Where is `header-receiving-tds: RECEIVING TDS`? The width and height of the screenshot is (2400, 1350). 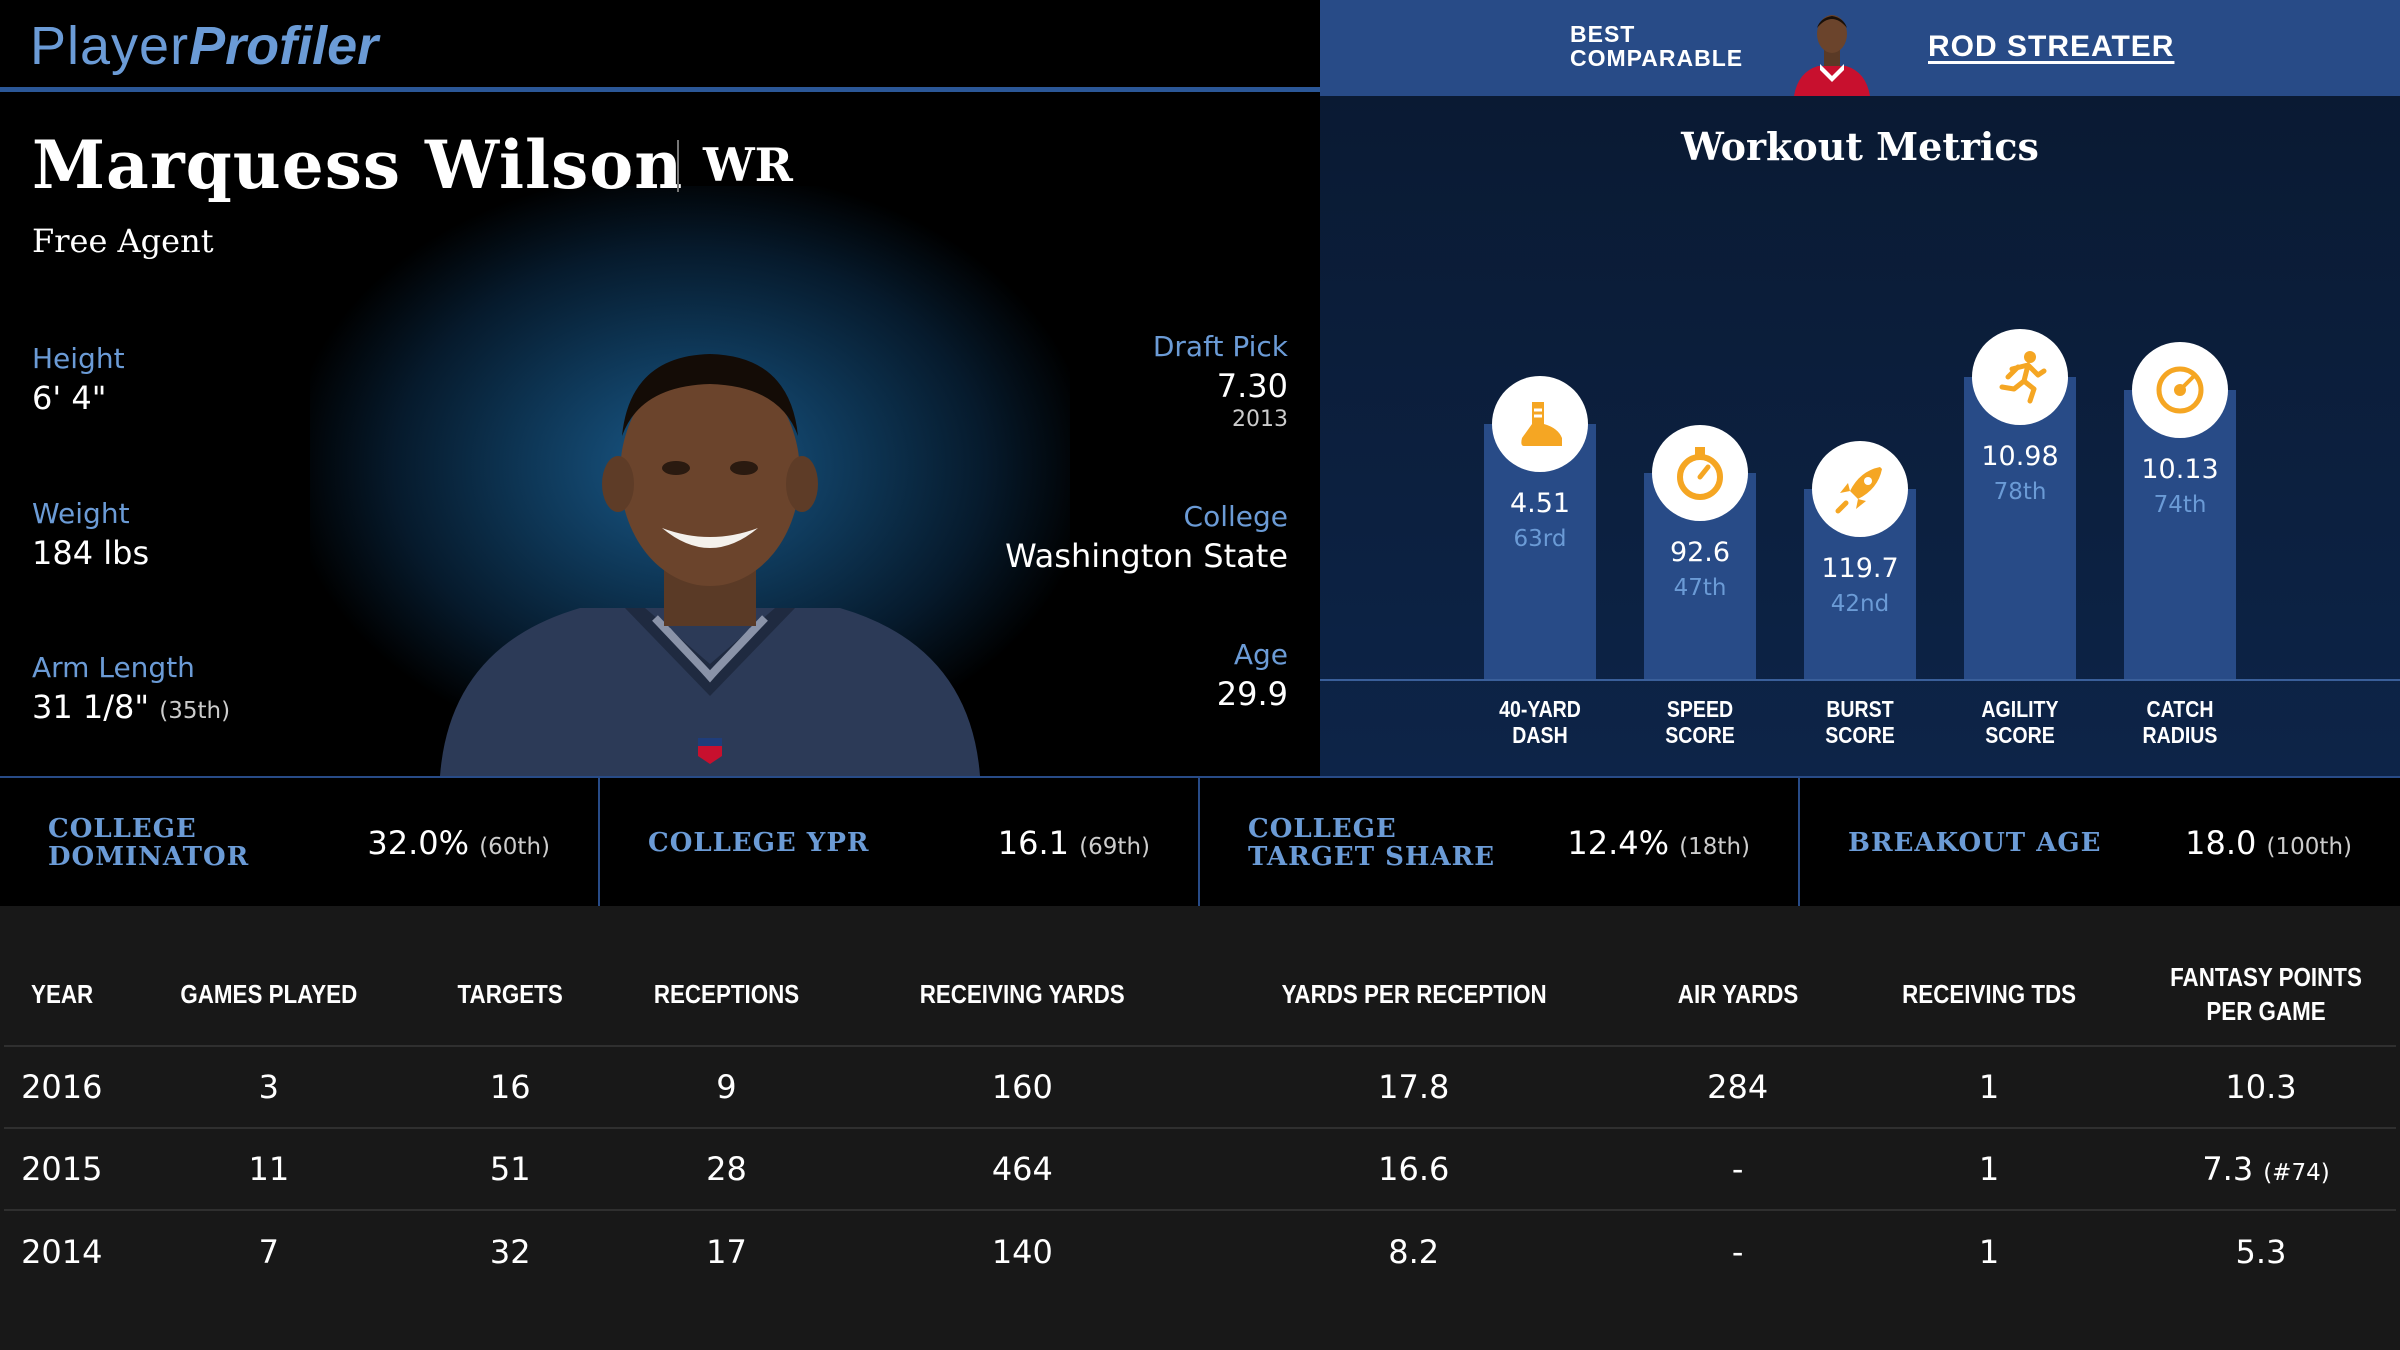
header-receiving-tds: RECEIVING TDS is located at coordinates (1989, 994).